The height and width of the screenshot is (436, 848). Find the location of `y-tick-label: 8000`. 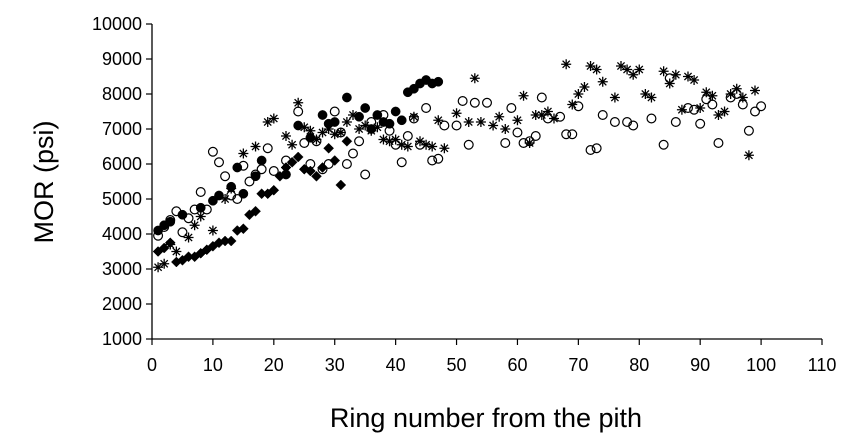

y-tick-label: 8000 is located at coordinates (122, 94).